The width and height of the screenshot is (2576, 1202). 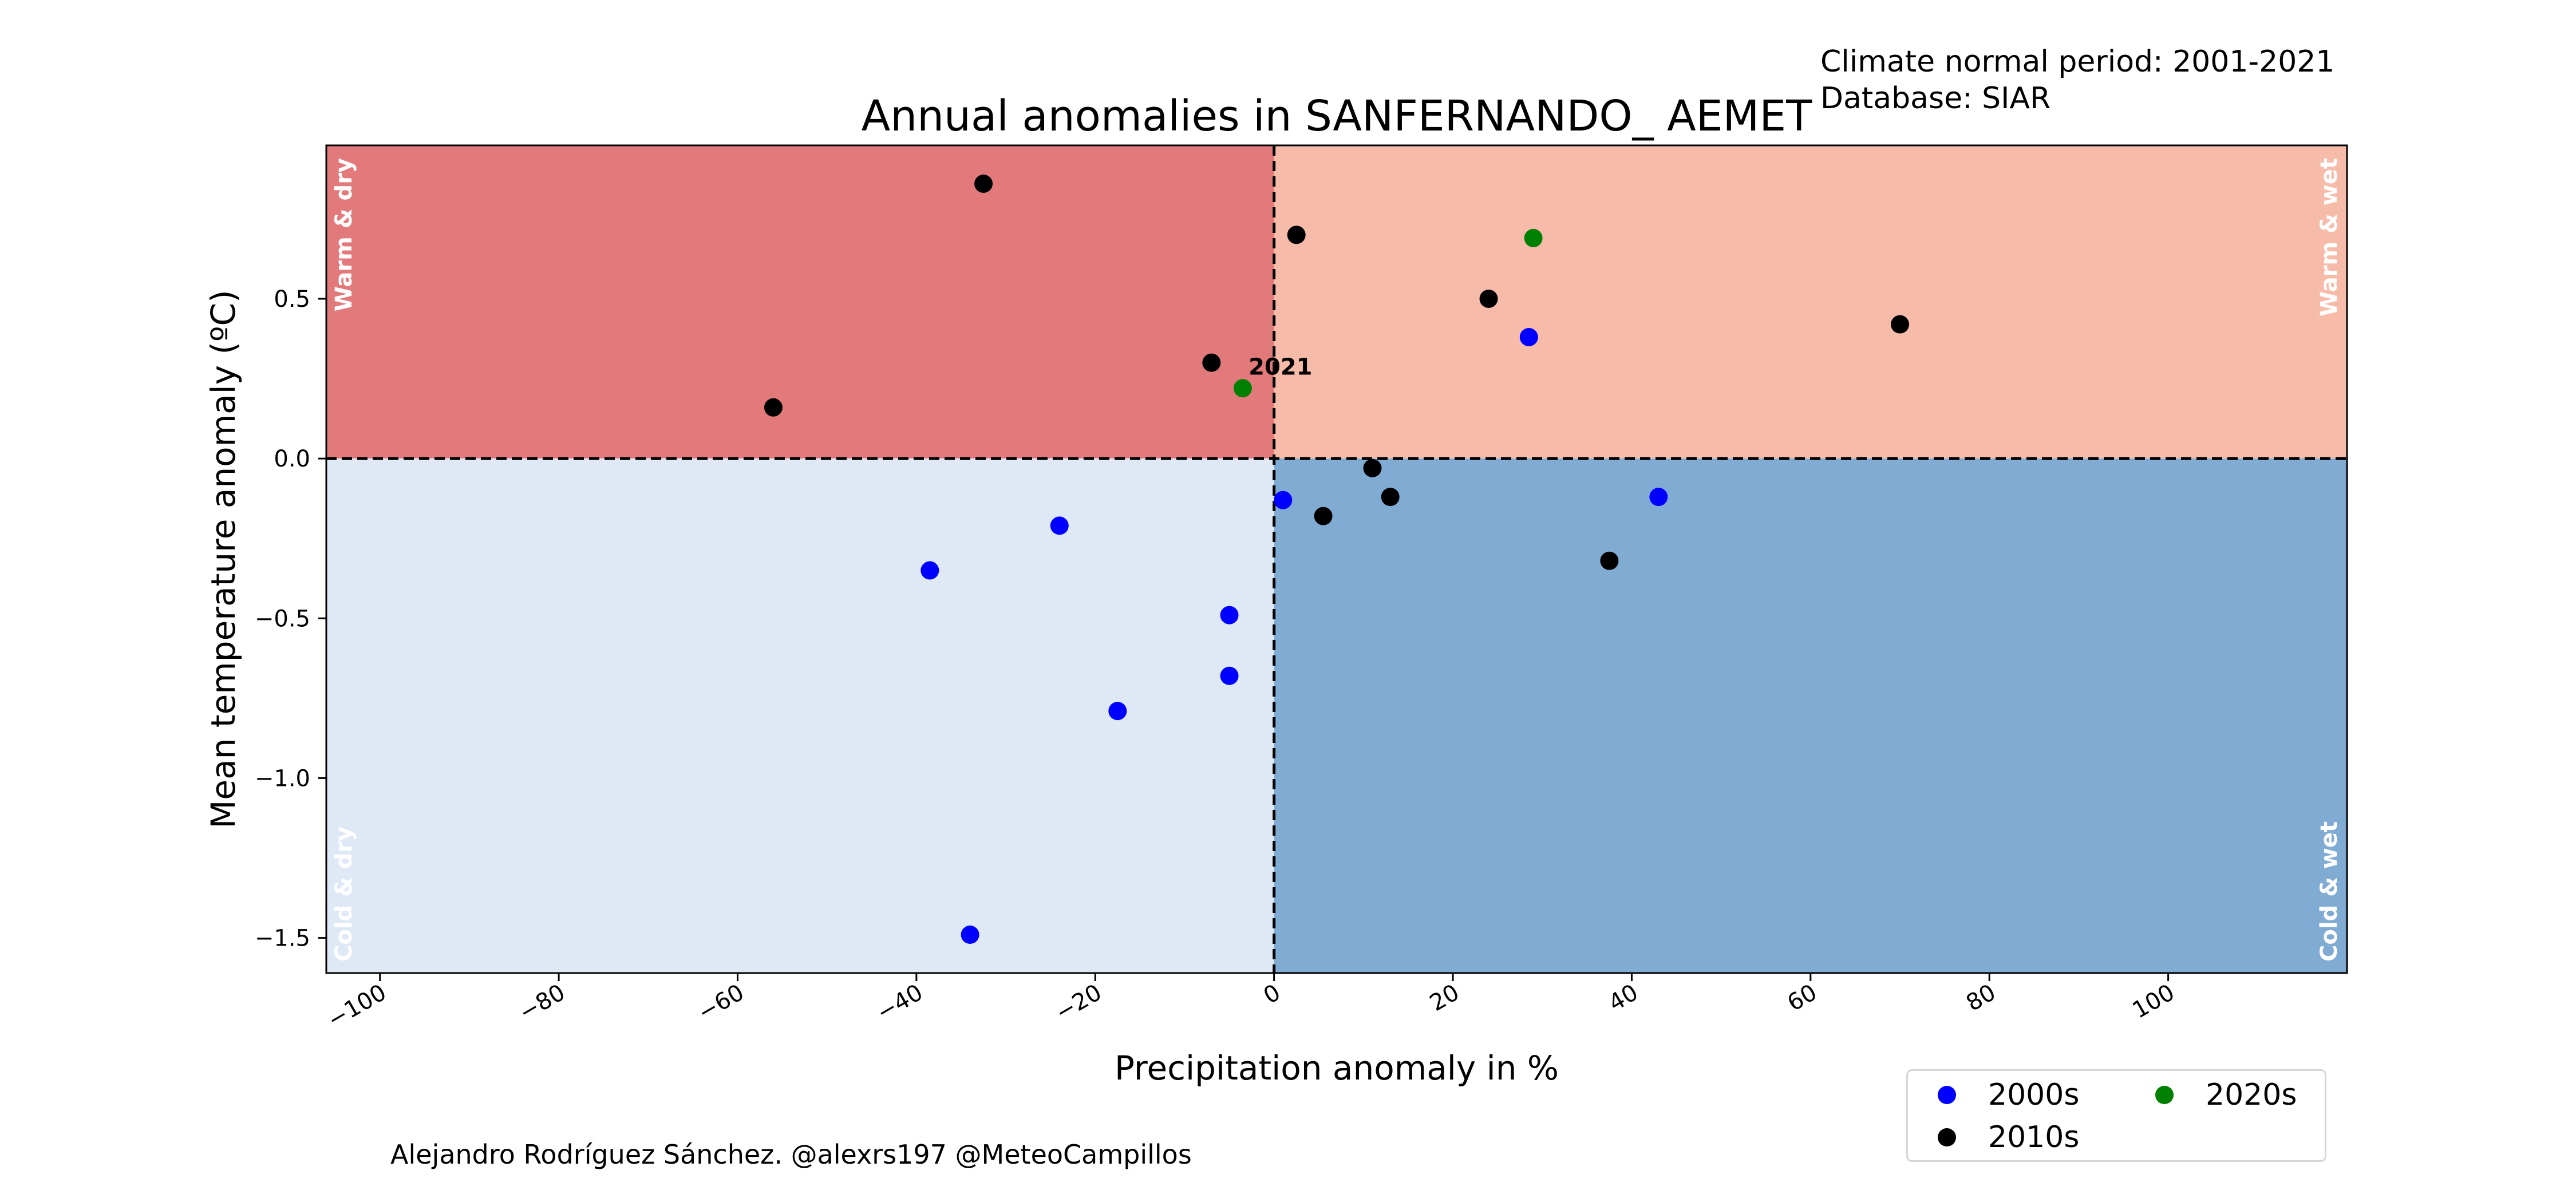 I want to click on legend-marker-2020s, so click(x=2164, y=1095).